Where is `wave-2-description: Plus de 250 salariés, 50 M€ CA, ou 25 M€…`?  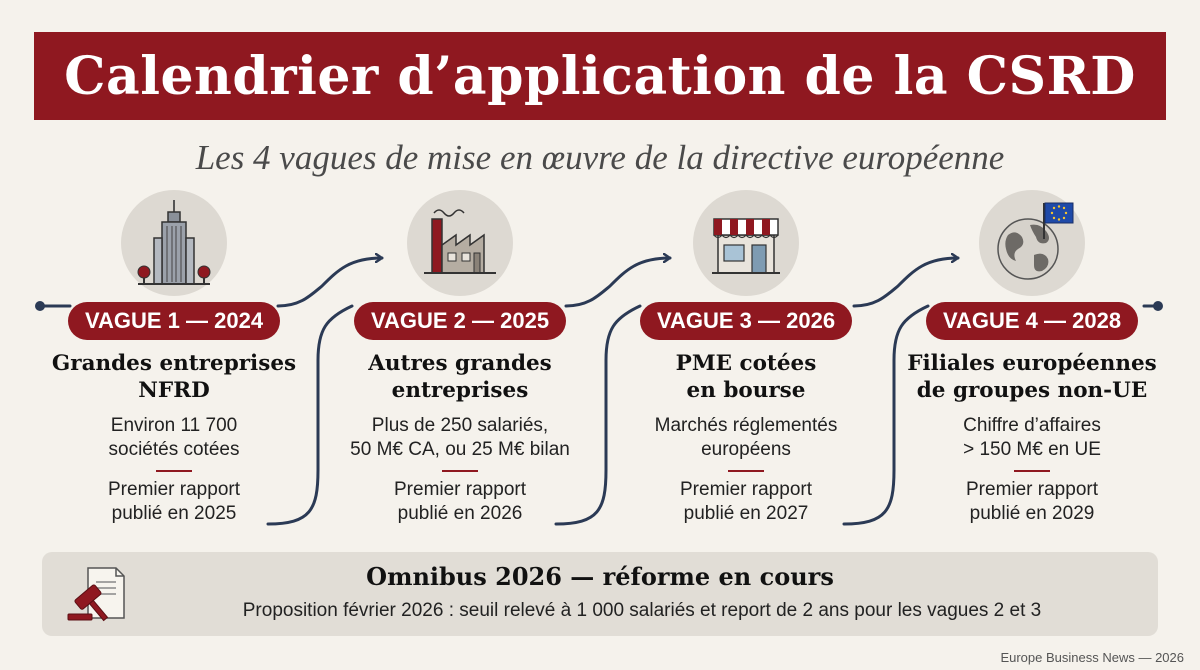
wave-2-description: Plus de 250 salariés, 50 M€ CA, ou 25 M€… is located at coordinates (460, 437).